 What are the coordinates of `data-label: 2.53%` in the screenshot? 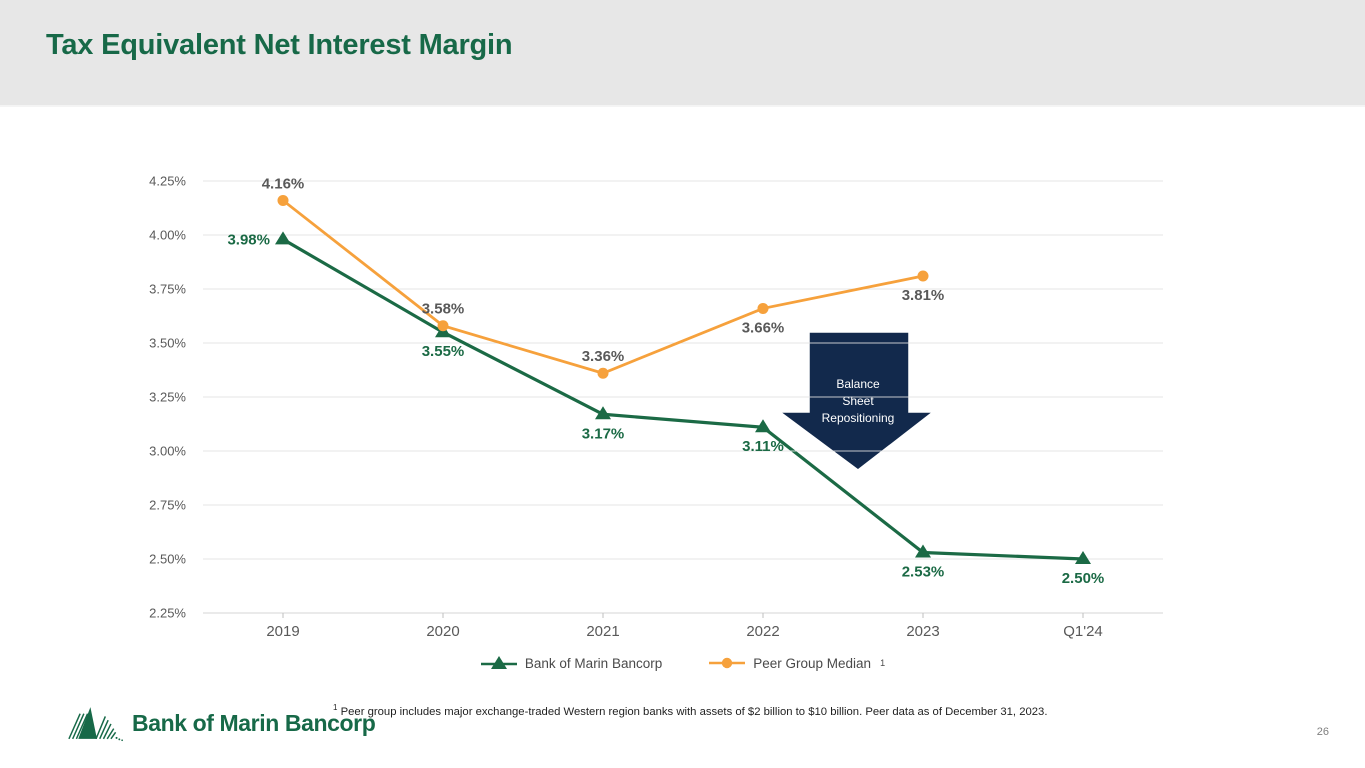 It's located at (923, 572).